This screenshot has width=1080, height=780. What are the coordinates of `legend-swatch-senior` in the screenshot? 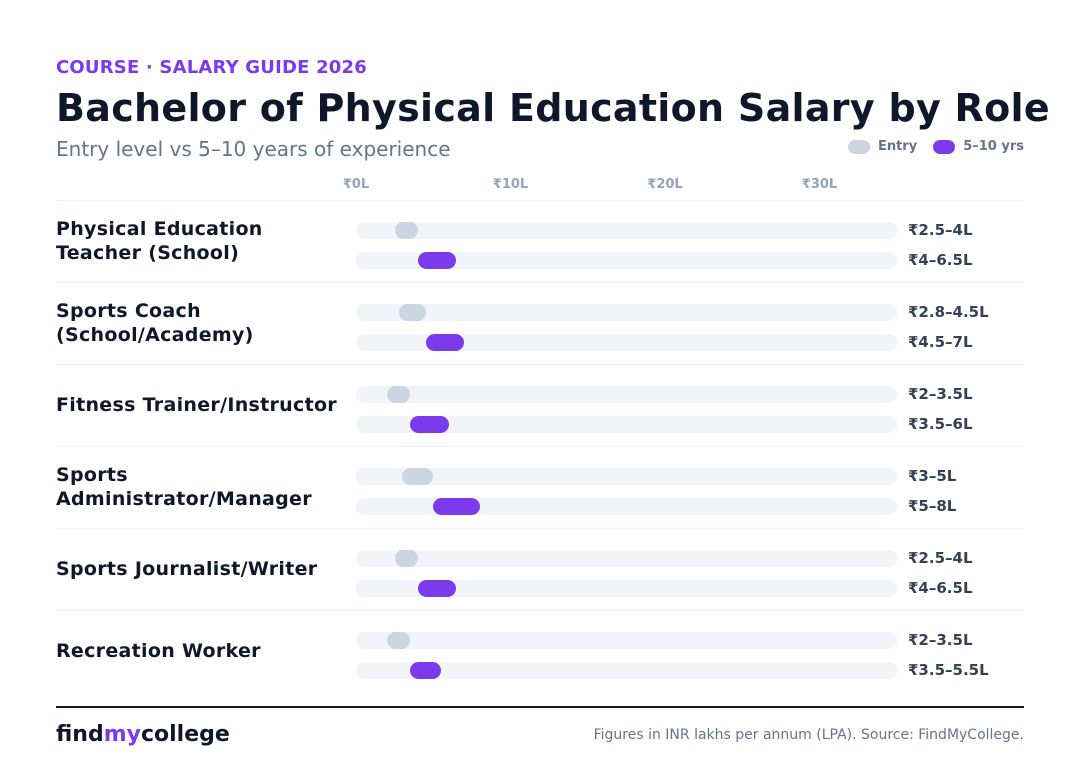 It's located at (944, 146).